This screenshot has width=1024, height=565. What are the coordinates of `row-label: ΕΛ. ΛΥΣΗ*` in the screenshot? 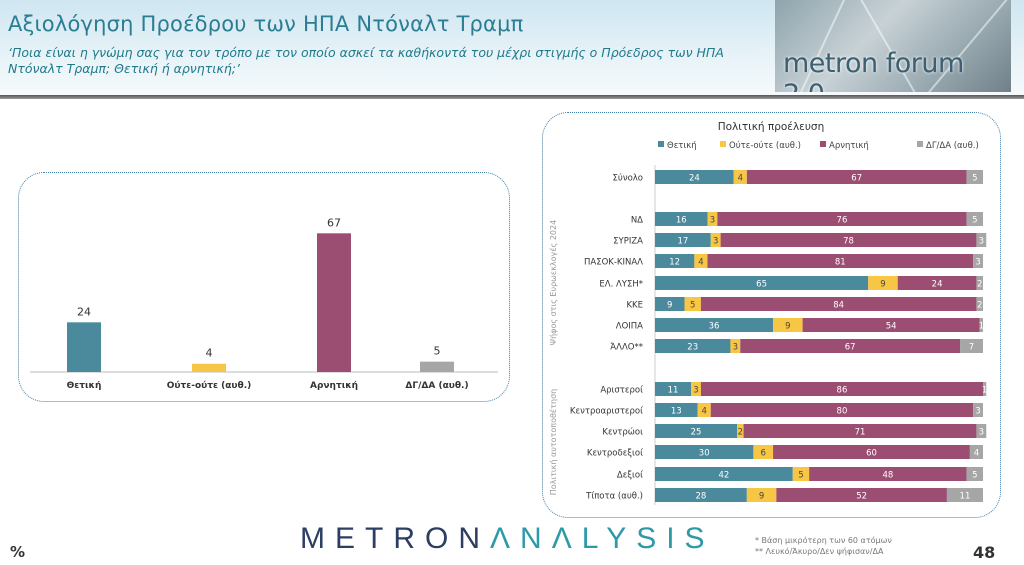 It's located at (621, 285).